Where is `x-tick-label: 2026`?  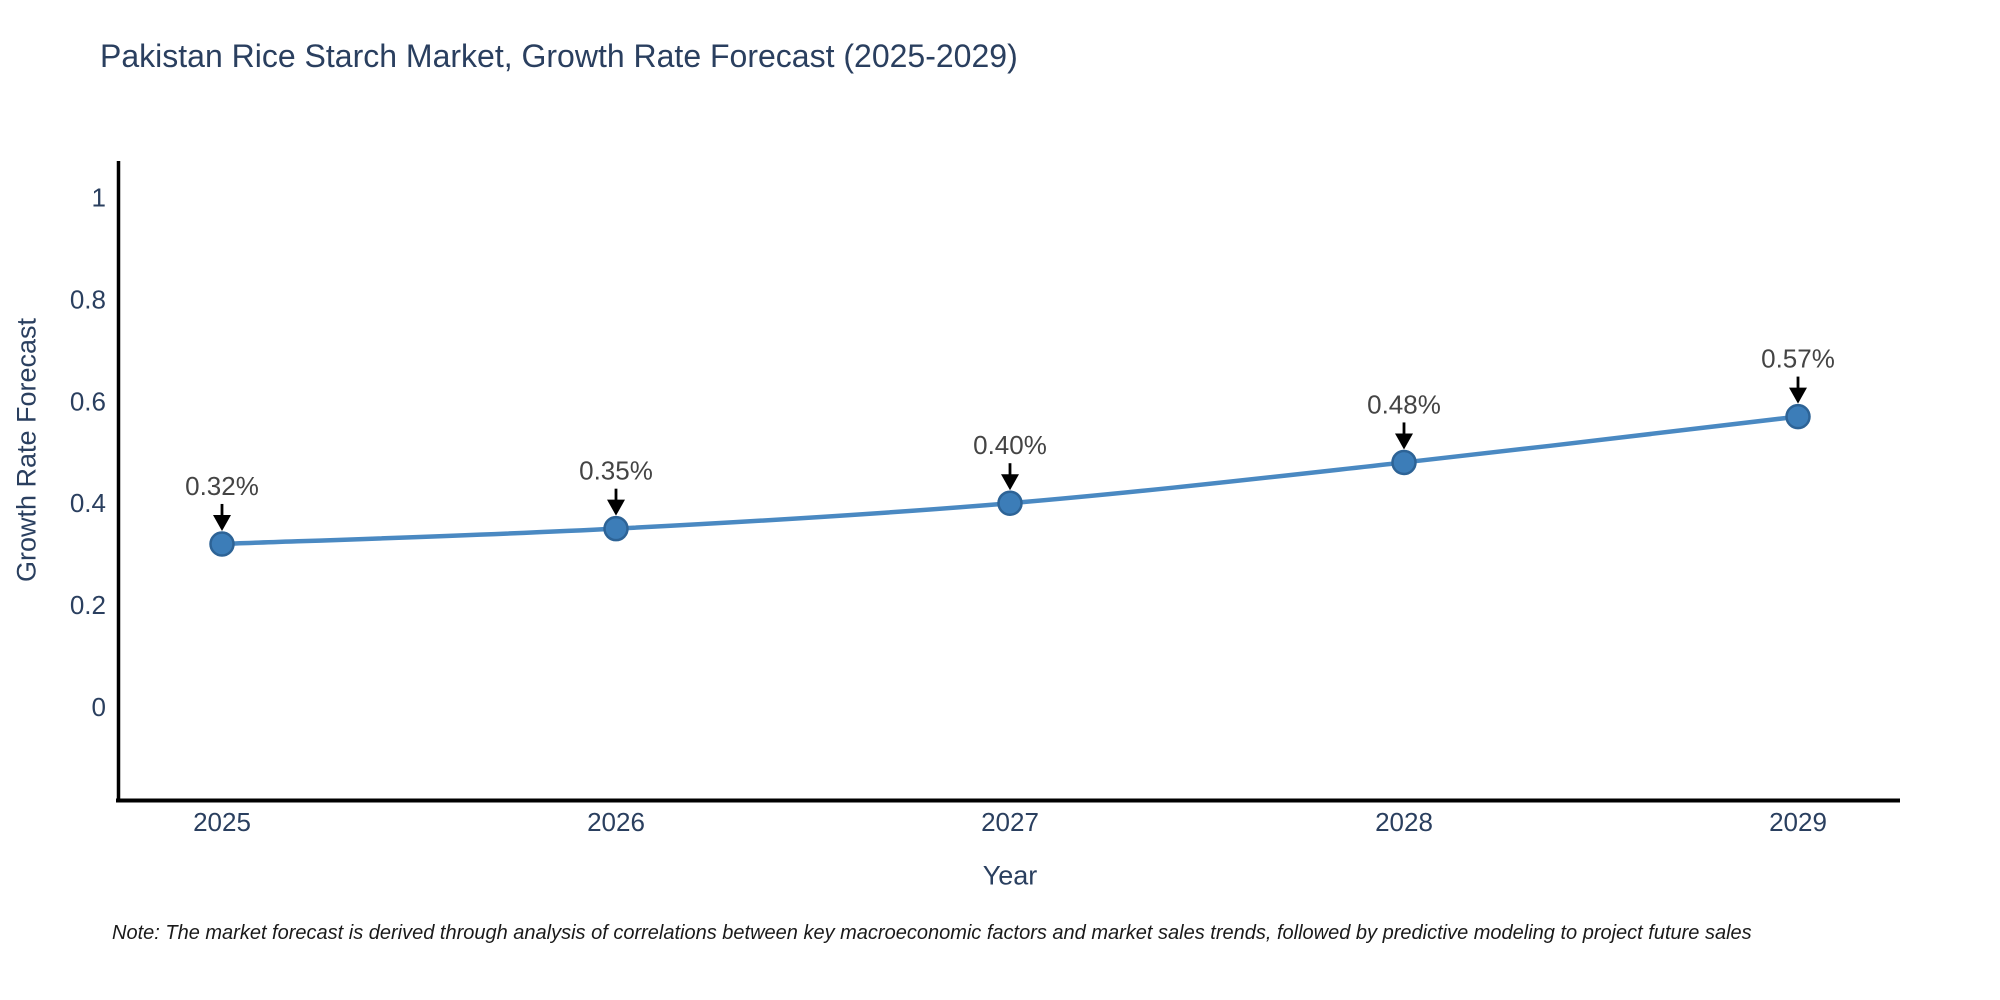
x-tick-label: 2026 is located at coordinates (616, 822).